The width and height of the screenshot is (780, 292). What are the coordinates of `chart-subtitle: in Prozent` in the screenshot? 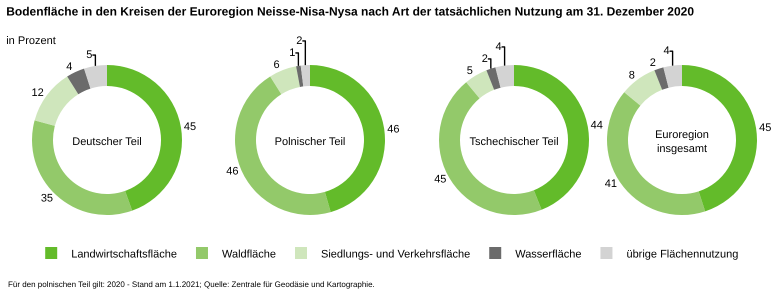 It's located at (31, 41).